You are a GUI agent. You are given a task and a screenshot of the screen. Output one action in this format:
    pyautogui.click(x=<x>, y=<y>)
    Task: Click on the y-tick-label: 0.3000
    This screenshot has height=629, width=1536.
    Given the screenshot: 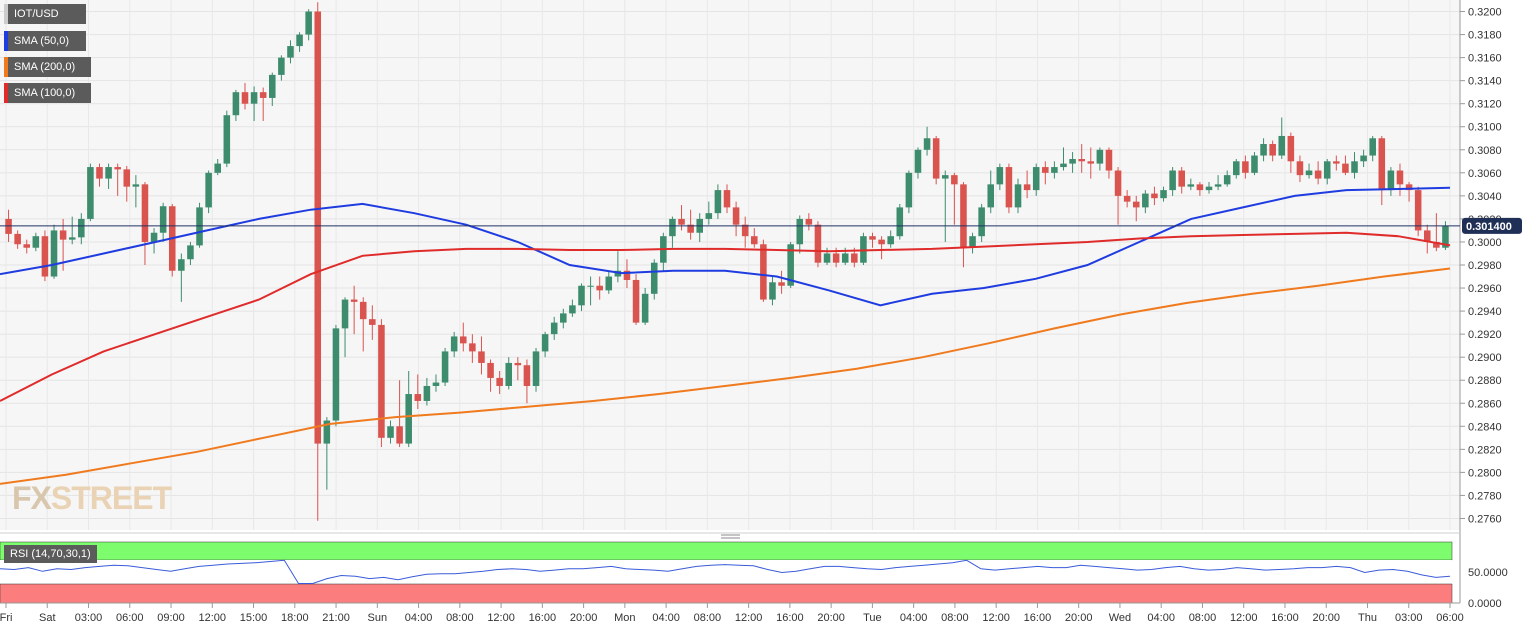 What is the action you would take?
    pyautogui.click(x=1485, y=243)
    